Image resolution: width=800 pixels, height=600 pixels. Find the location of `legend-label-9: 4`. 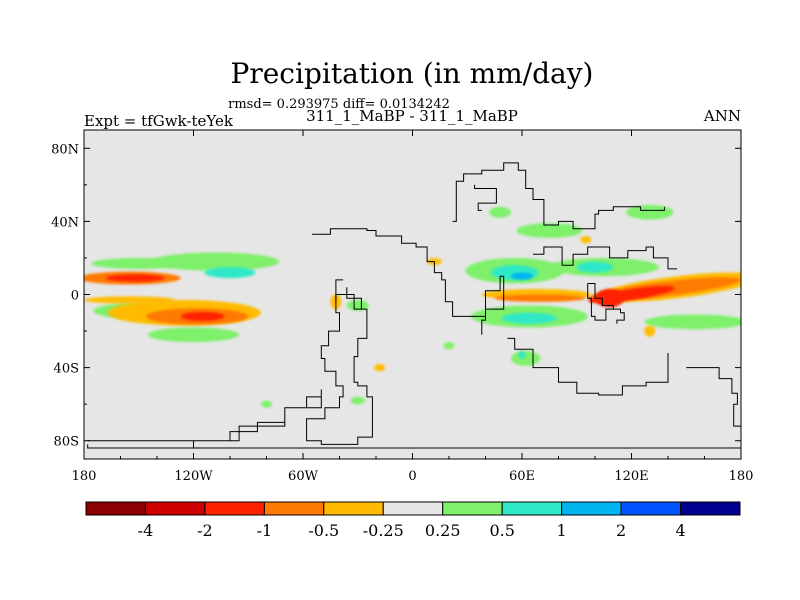

legend-label-9: 4 is located at coordinates (680, 530).